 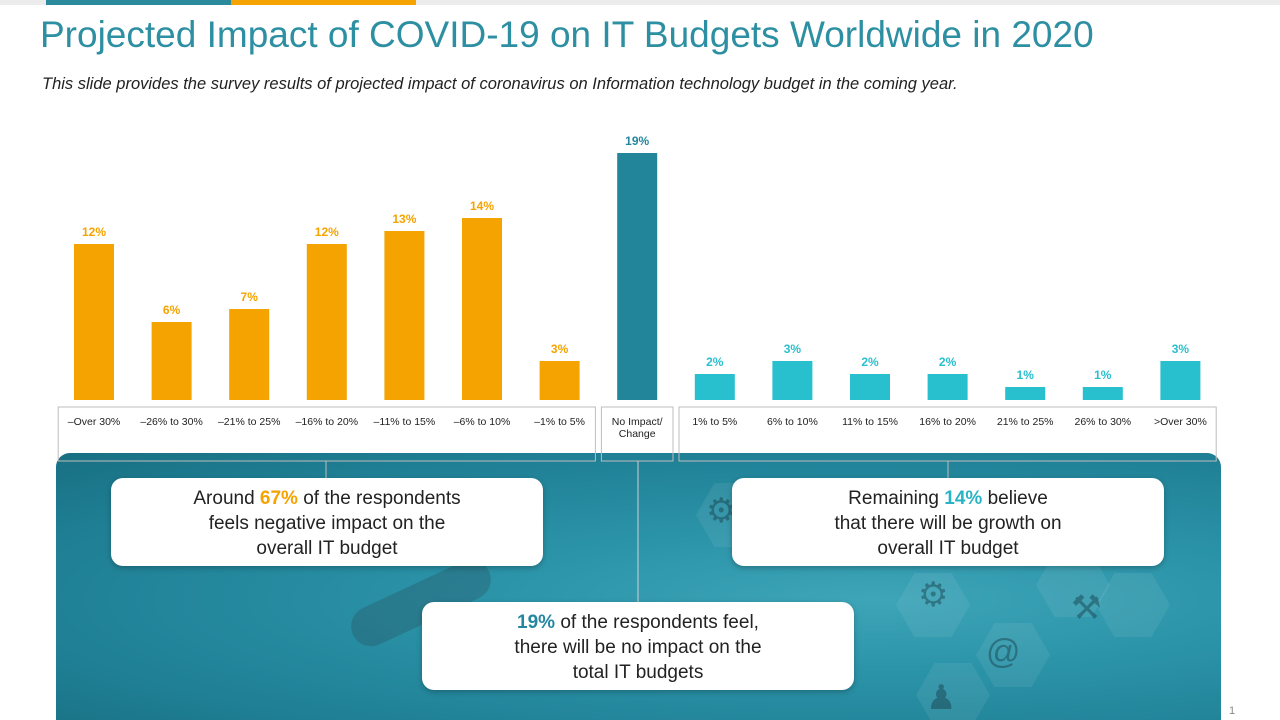 I want to click on category-group-box-neutral, so click(x=637, y=434).